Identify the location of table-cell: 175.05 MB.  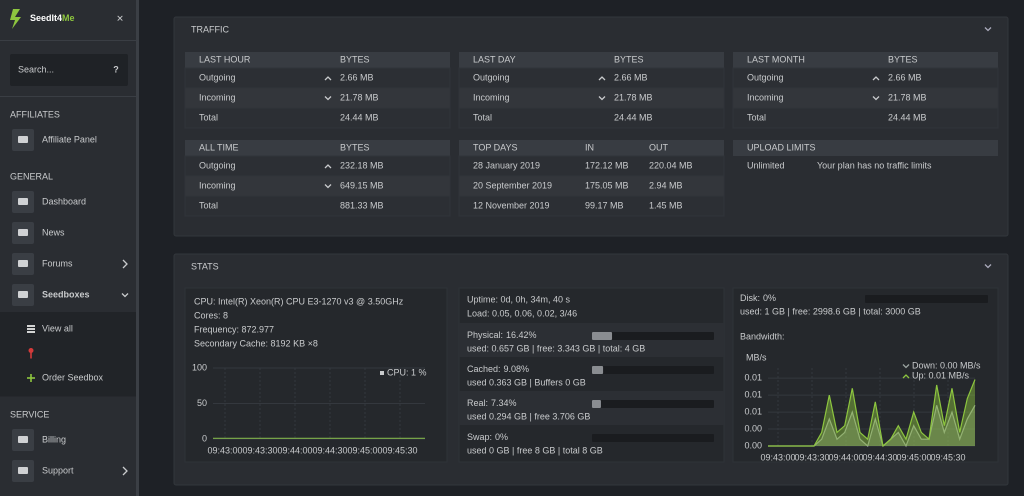
(607, 185).